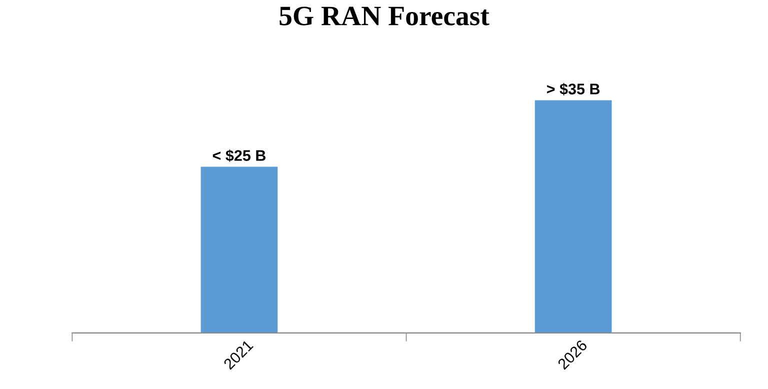 The image size is (768, 389). Describe the element at coordinates (573, 89) in the screenshot. I see `data-label: > $35 B` at that location.